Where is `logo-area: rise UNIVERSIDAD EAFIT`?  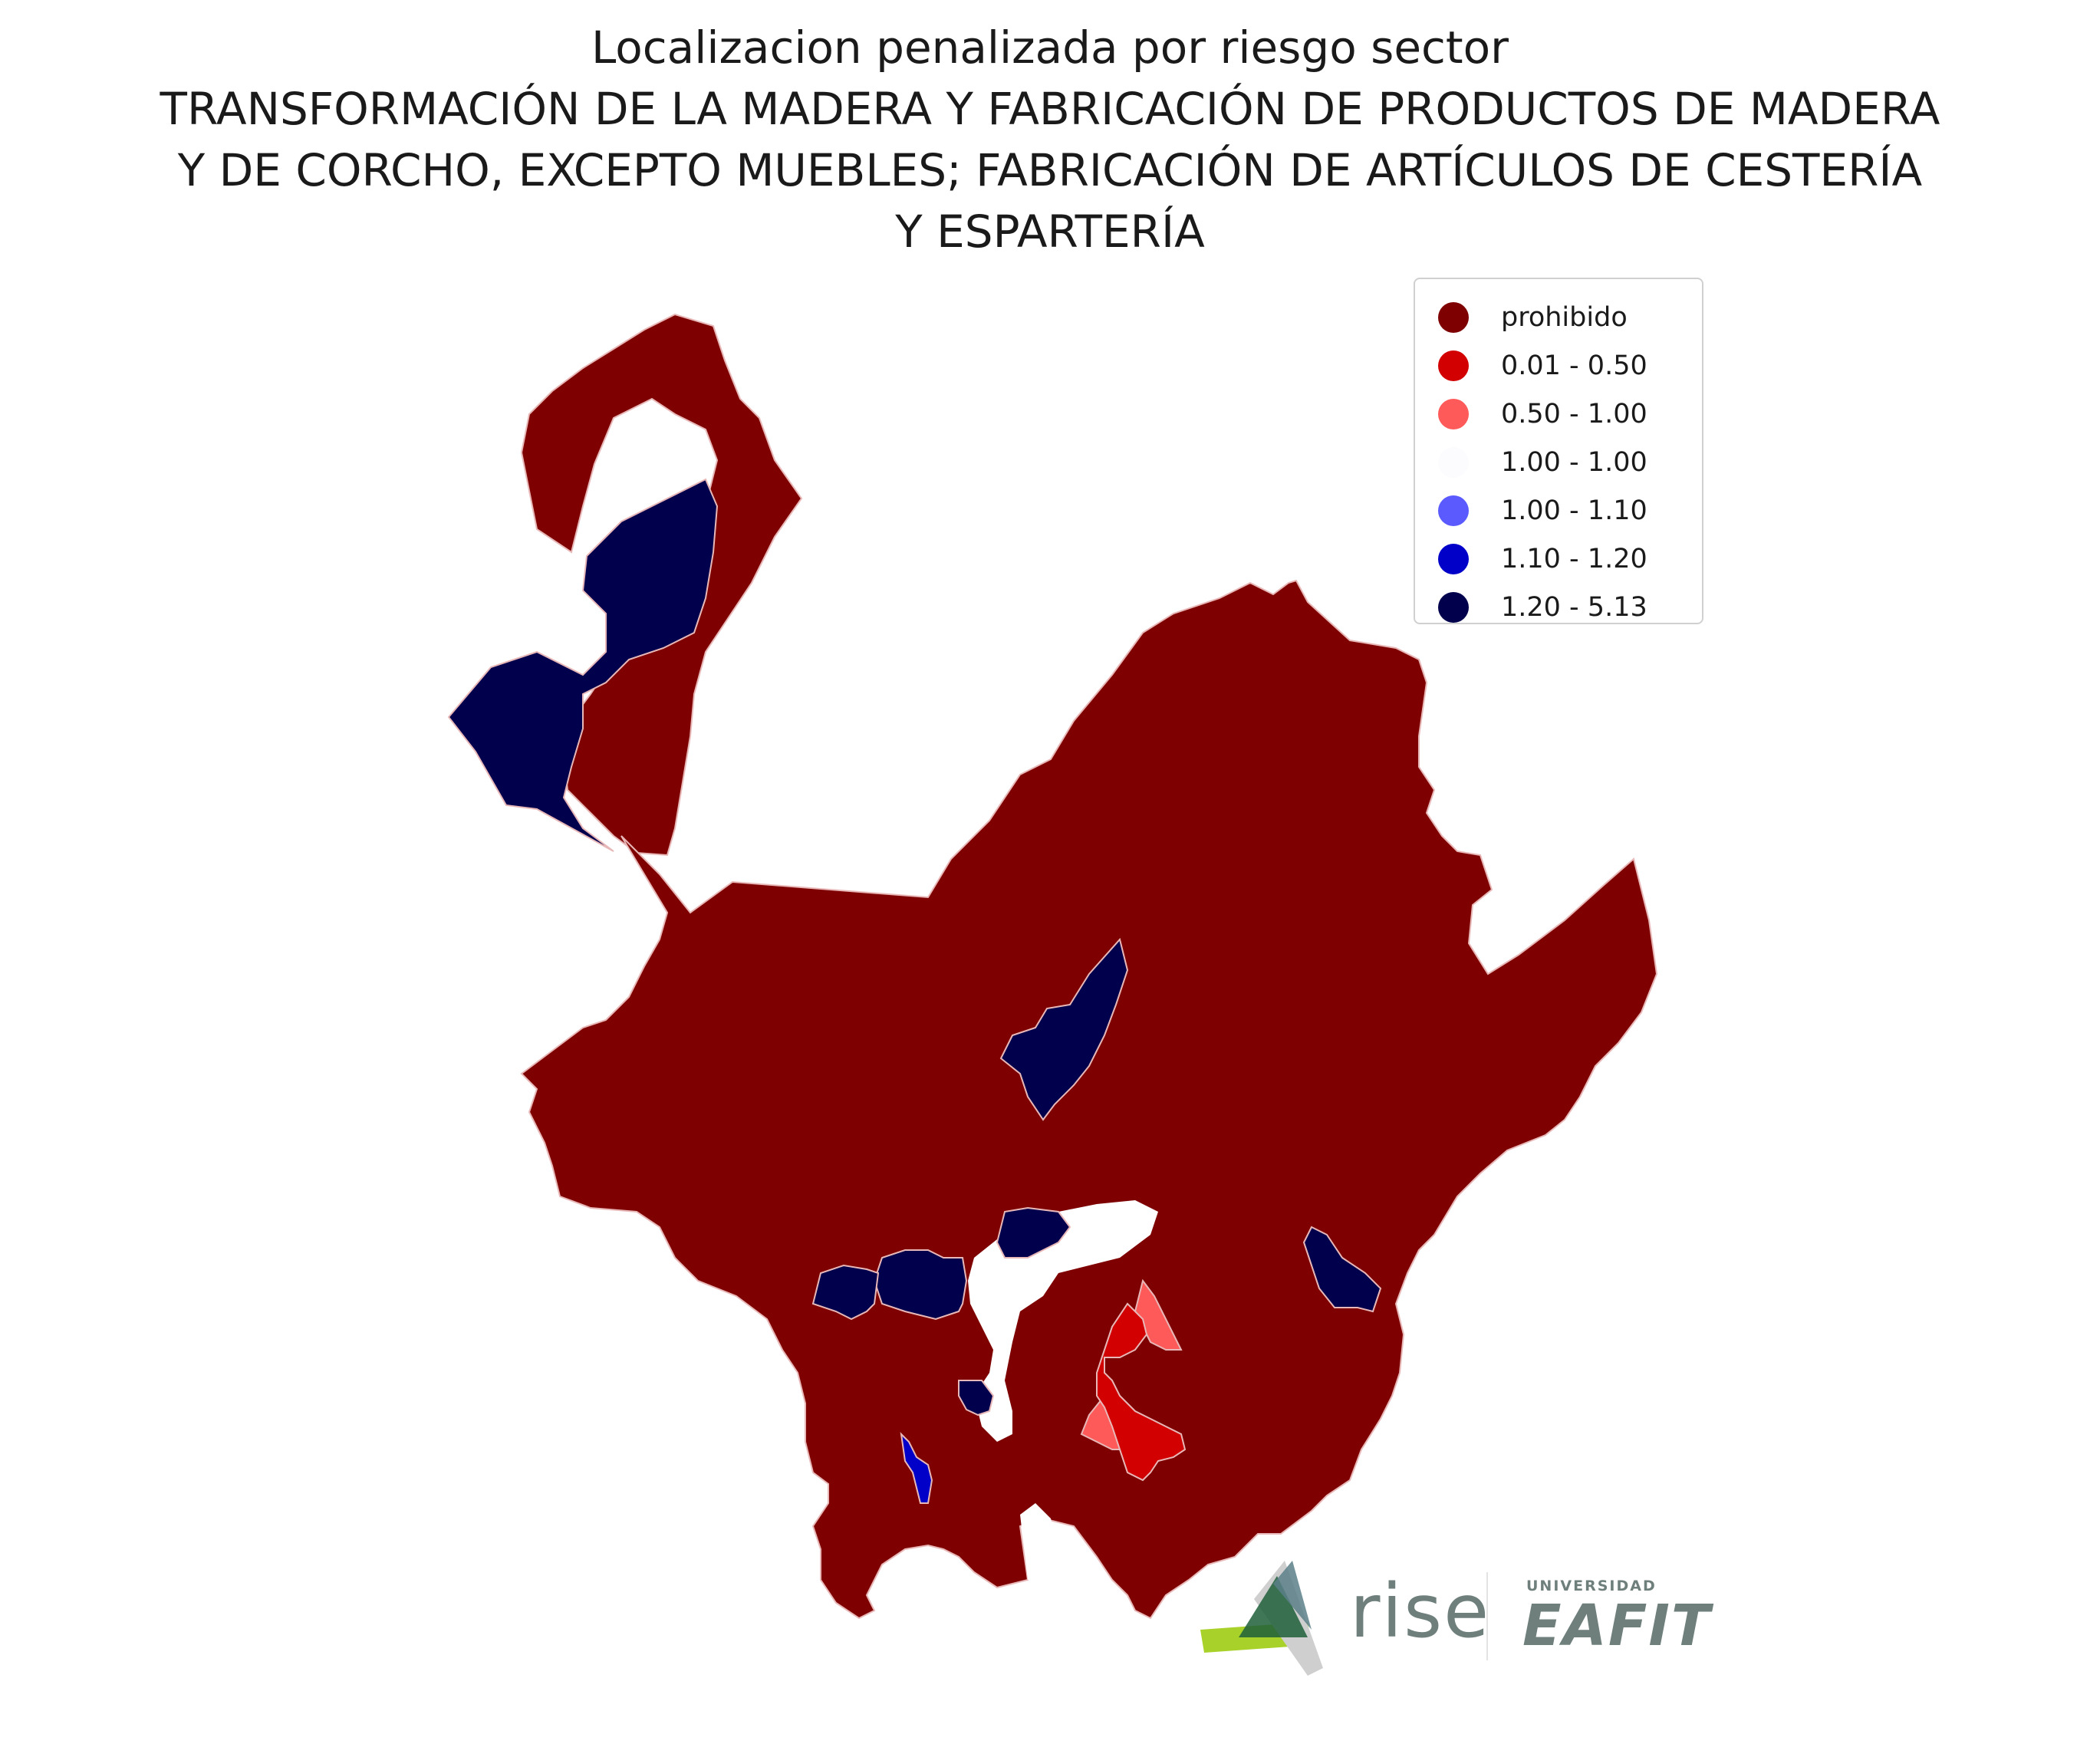
logo-area: rise UNIVERSIDAD EAFIT is located at coordinates (1451, 1615).